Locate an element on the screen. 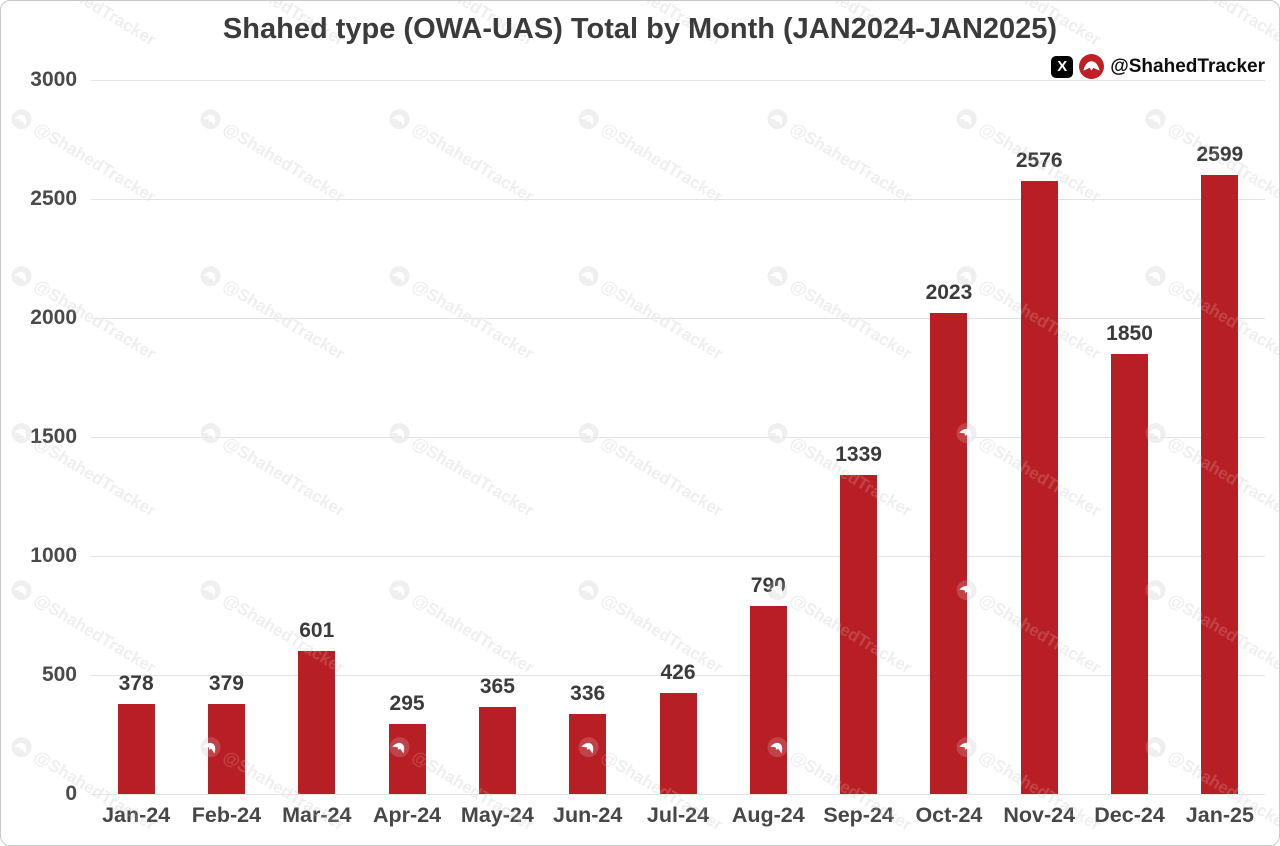 The width and height of the screenshot is (1280, 846). x-tick-label: Nov-24 is located at coordinates (1039, 815).